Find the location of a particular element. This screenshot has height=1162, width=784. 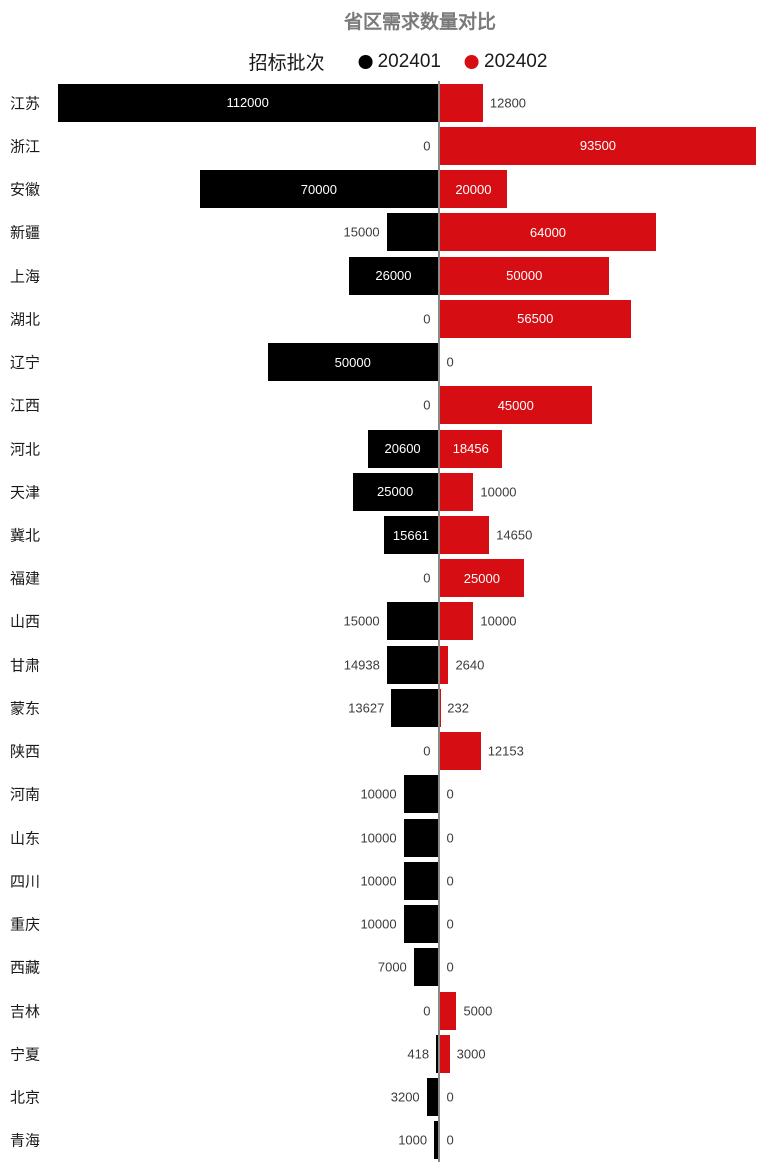

value-label-202401: 13627 is located at coordinates (366, 708).